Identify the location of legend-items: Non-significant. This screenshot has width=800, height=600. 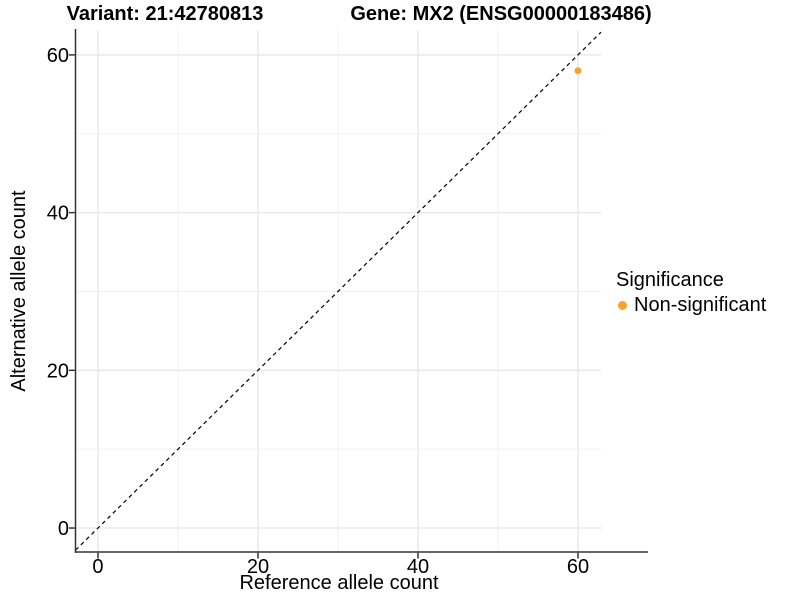
(691, 305).